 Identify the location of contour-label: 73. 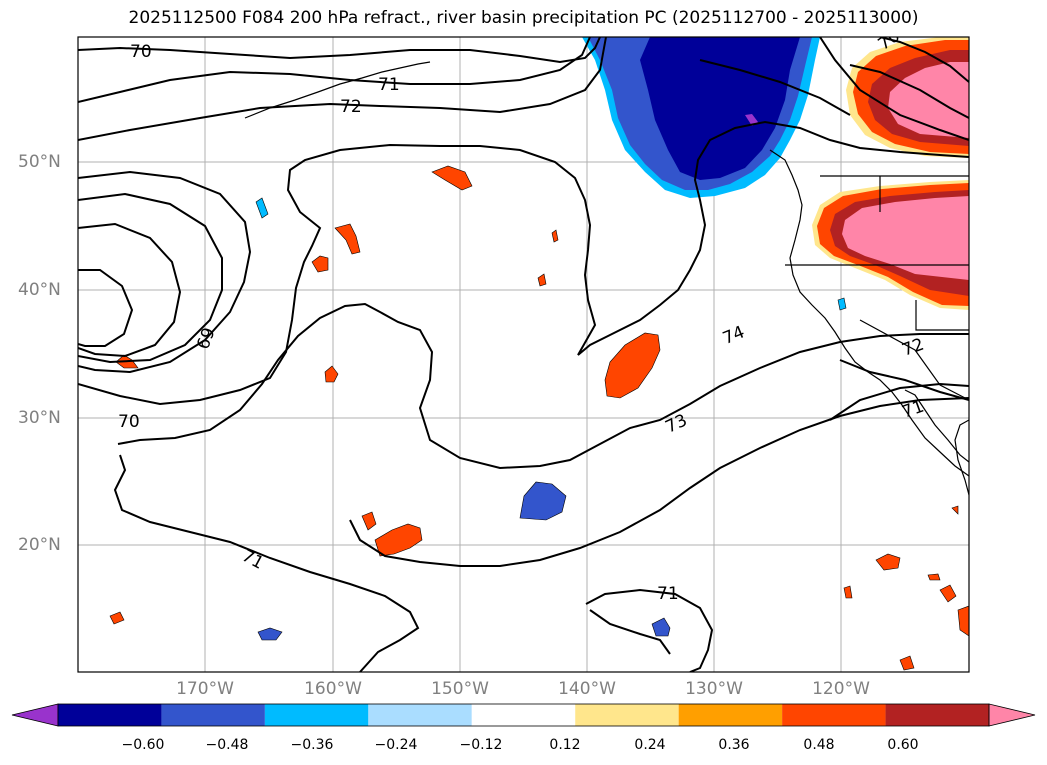
(676, 423).